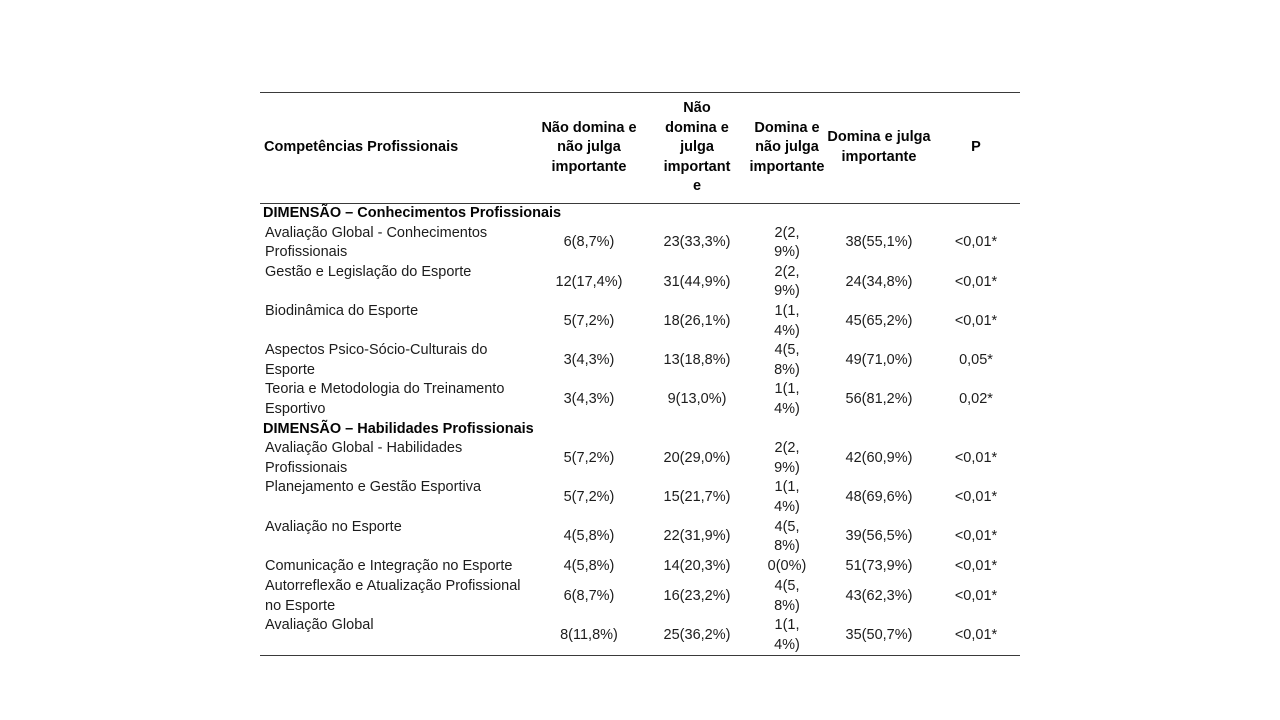 This screenshot has width=1280, height=720. I want to click on cell-value: 9(13,0%), so click(697, 399).